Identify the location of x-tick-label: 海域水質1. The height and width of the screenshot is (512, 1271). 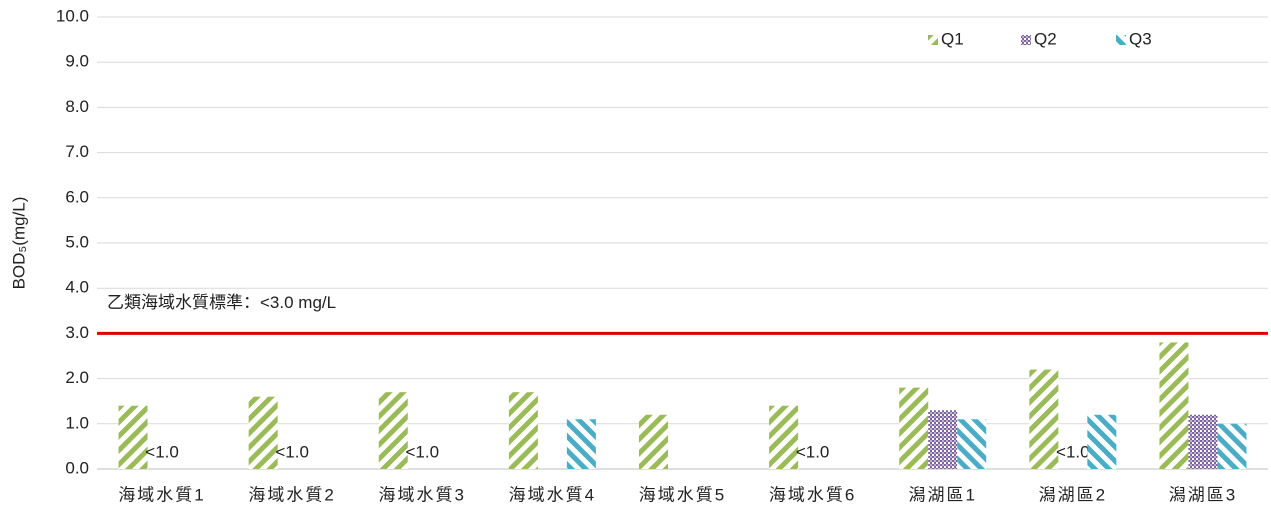
(161, 494).